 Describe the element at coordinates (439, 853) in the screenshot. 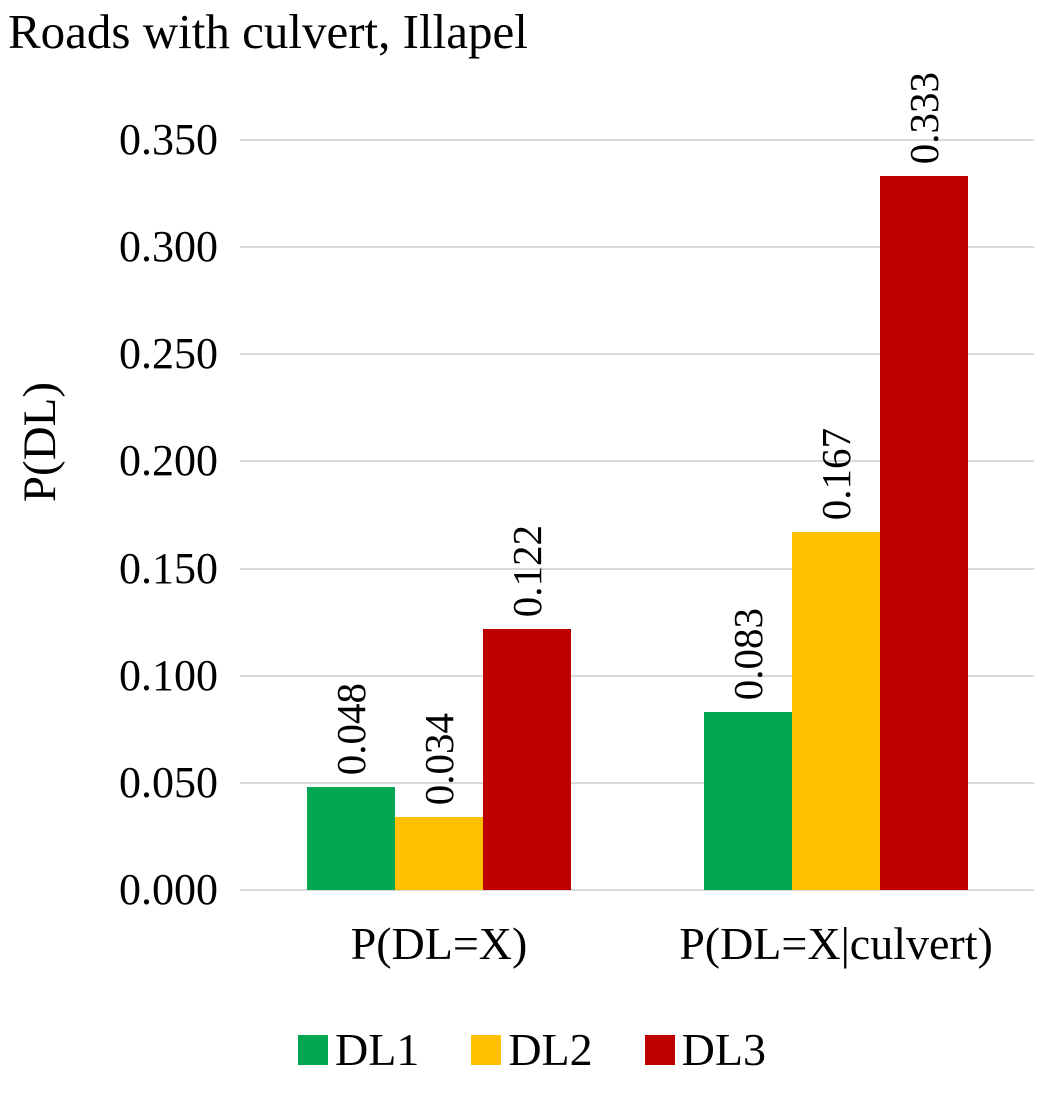

I see `bar-dl2-P(DL=X)` at that location.